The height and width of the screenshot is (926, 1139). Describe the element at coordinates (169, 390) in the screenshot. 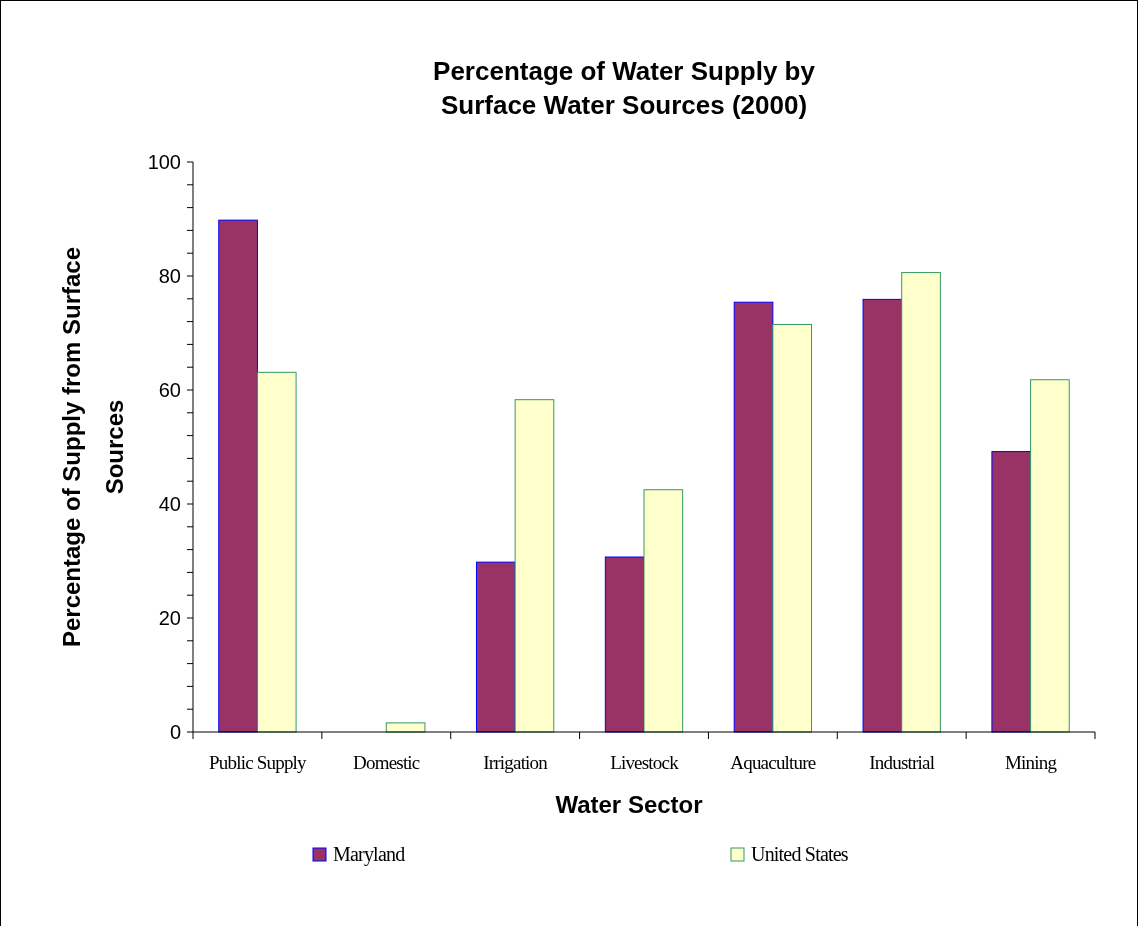

I see `y-tick-label: 60` at that location.